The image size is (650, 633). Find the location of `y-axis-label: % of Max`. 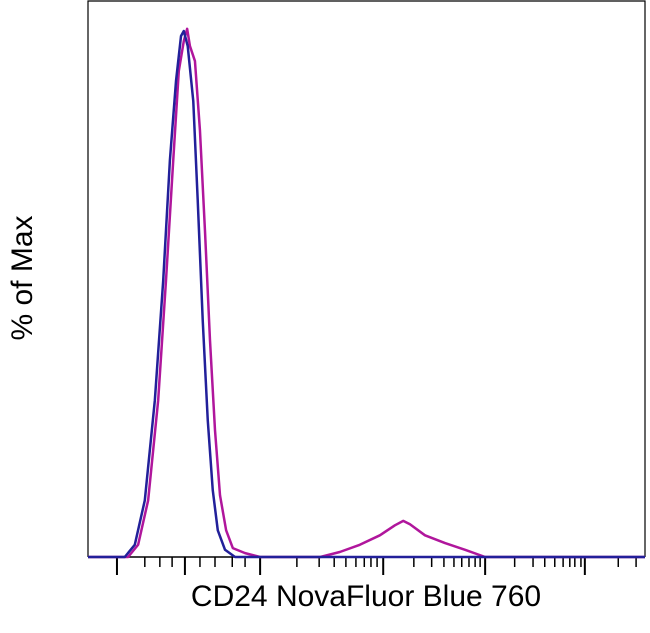

y-axis-label: % of Max is located at coordinates (22, 277).